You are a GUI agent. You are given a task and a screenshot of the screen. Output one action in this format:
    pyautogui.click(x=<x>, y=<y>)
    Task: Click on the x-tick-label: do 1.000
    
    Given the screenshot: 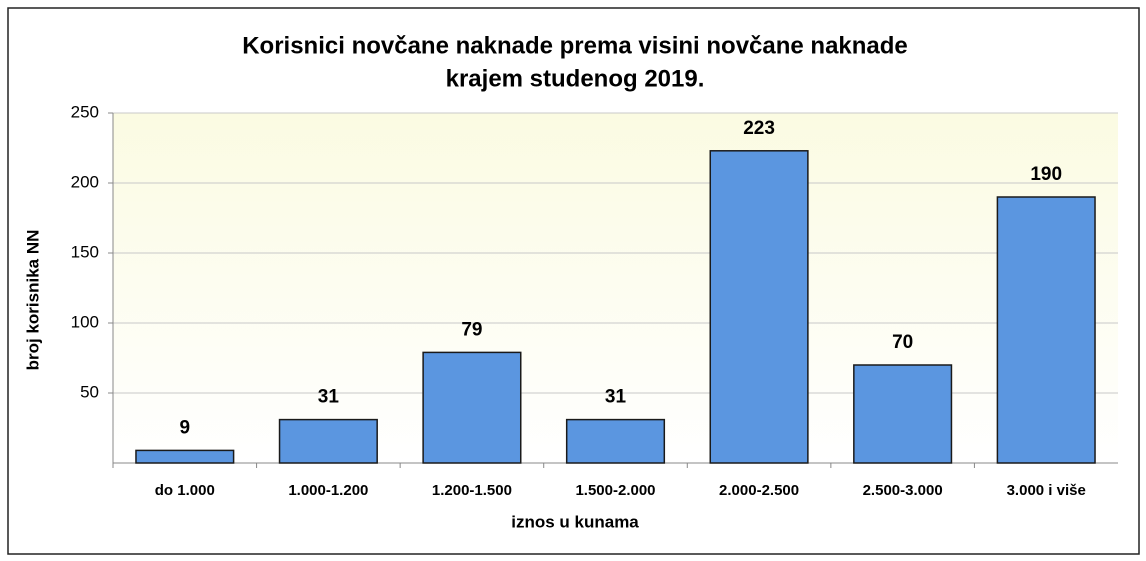 What is the action you would take?
    pyautogui.click(x=185, y=490)
    